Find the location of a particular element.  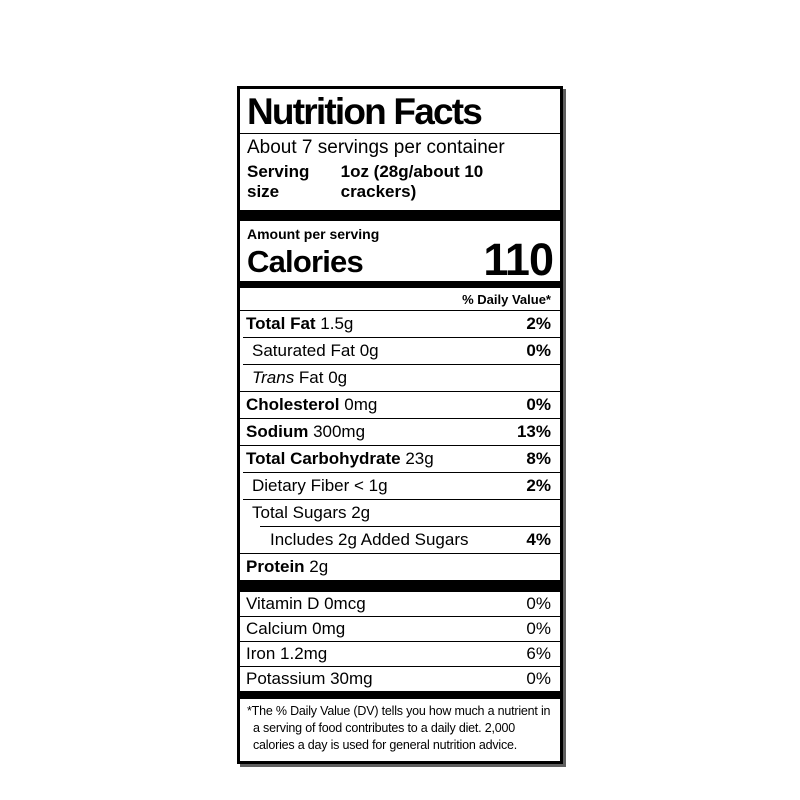

nutrient-row-sodium: Sodium 300mg 13% is located at coordinates (400, 431).